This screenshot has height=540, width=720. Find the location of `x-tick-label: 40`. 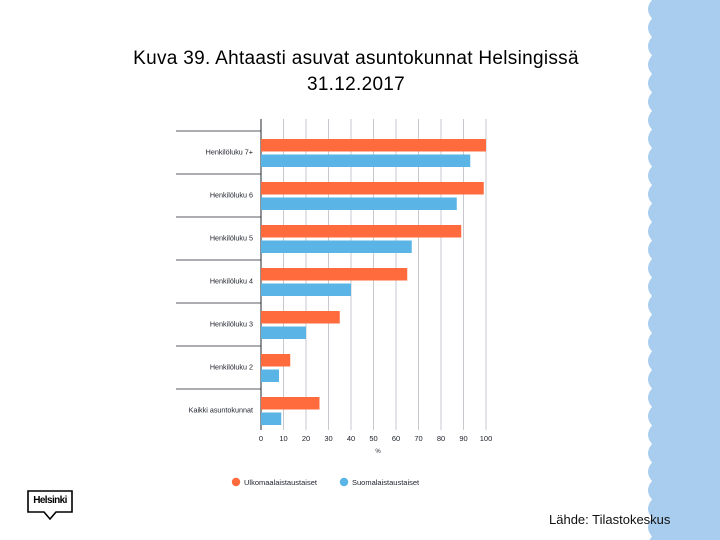

x-tick-label: 40 is located at coordinates (351, 438).